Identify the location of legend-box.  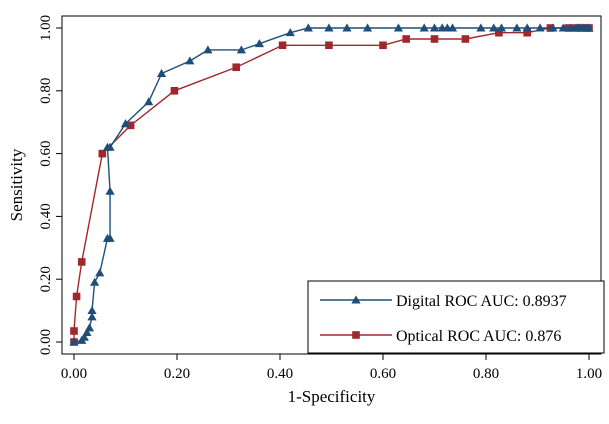
(456, 317).